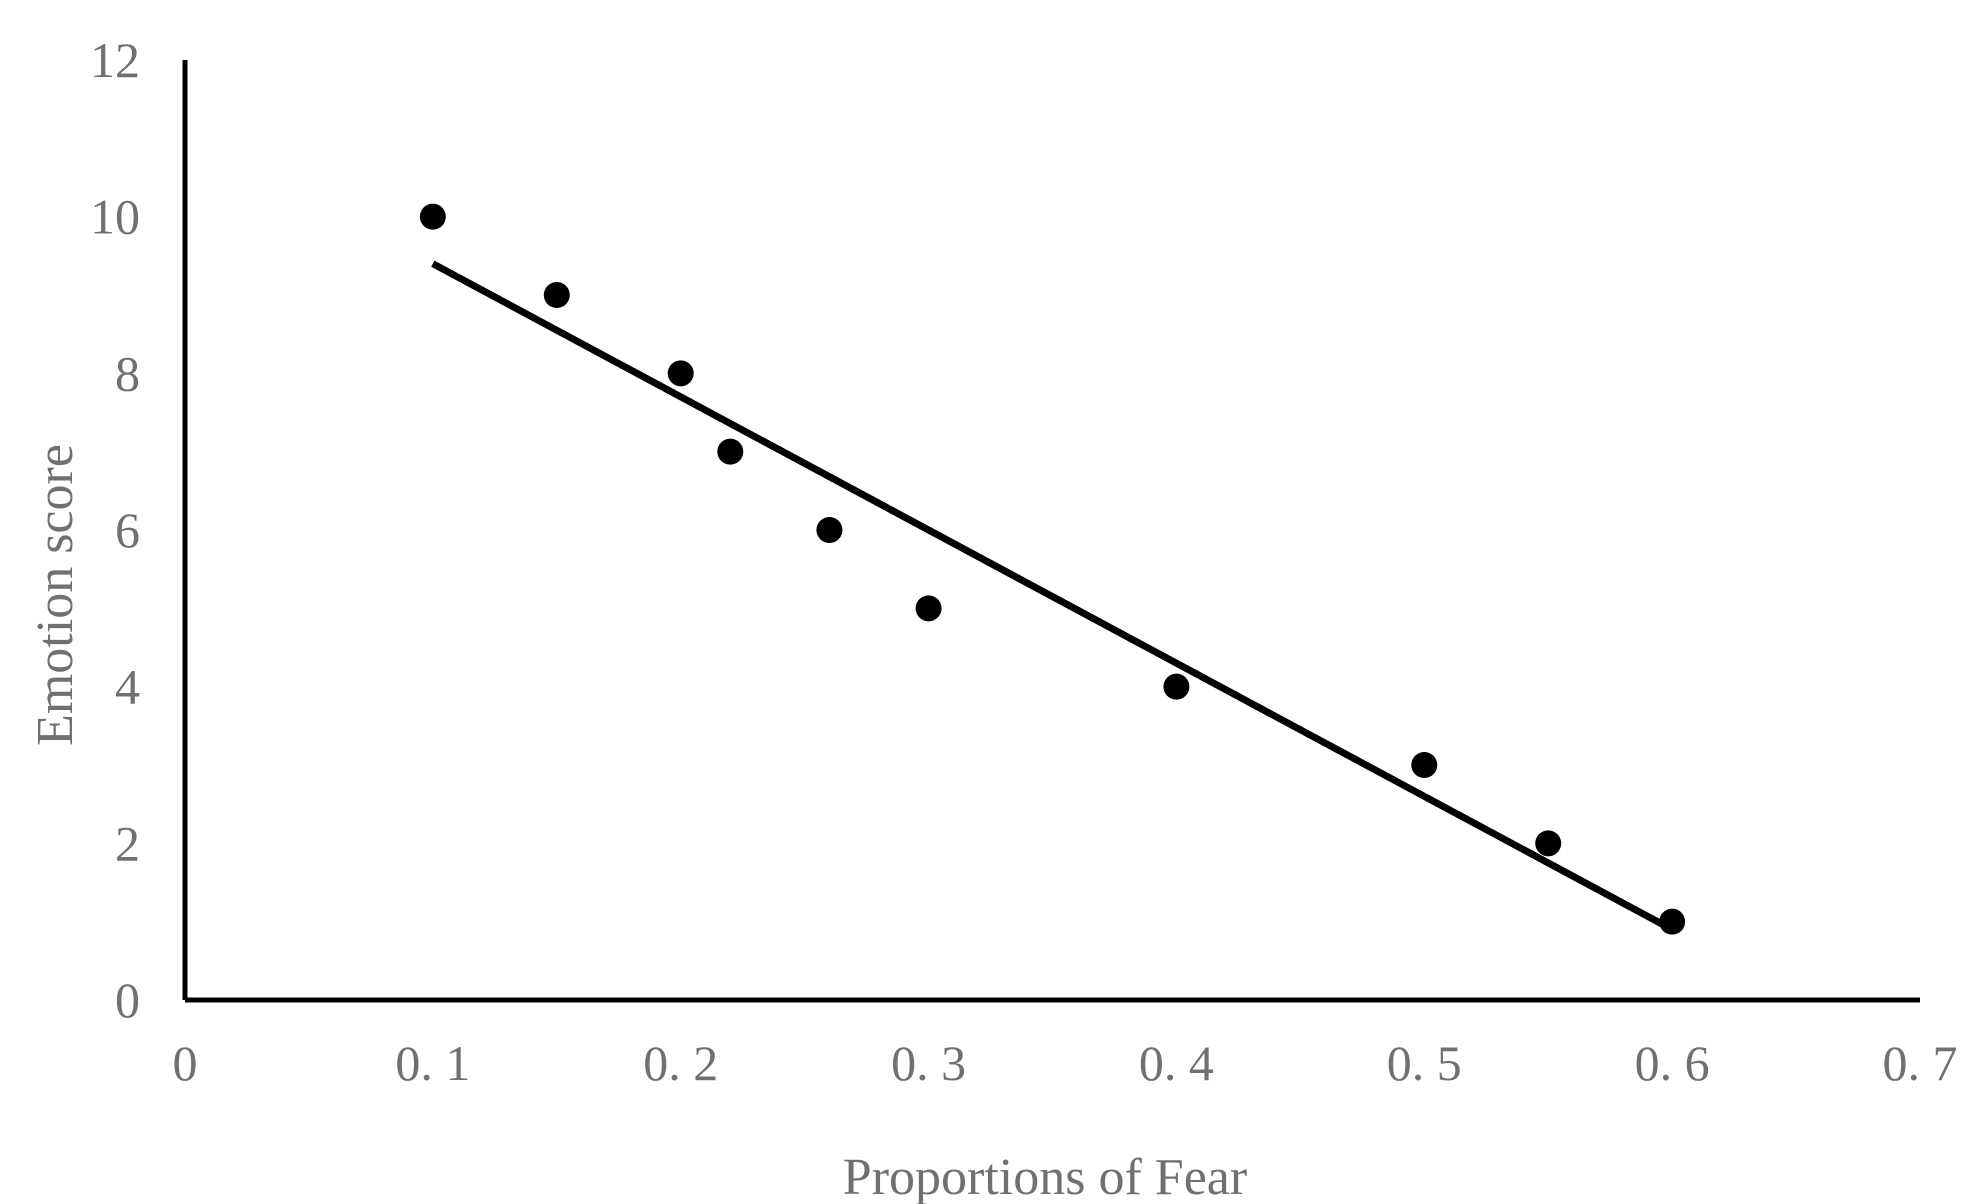  Describe the element at coordinates (1672, 1063) in the screenshot. I see `x-tick-label: 0. 6` at that location.